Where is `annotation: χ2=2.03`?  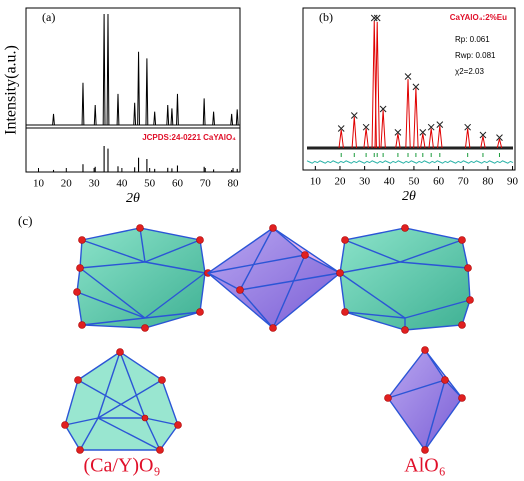 annotation: χ2=2.03 is located at coordinates (469, 71).